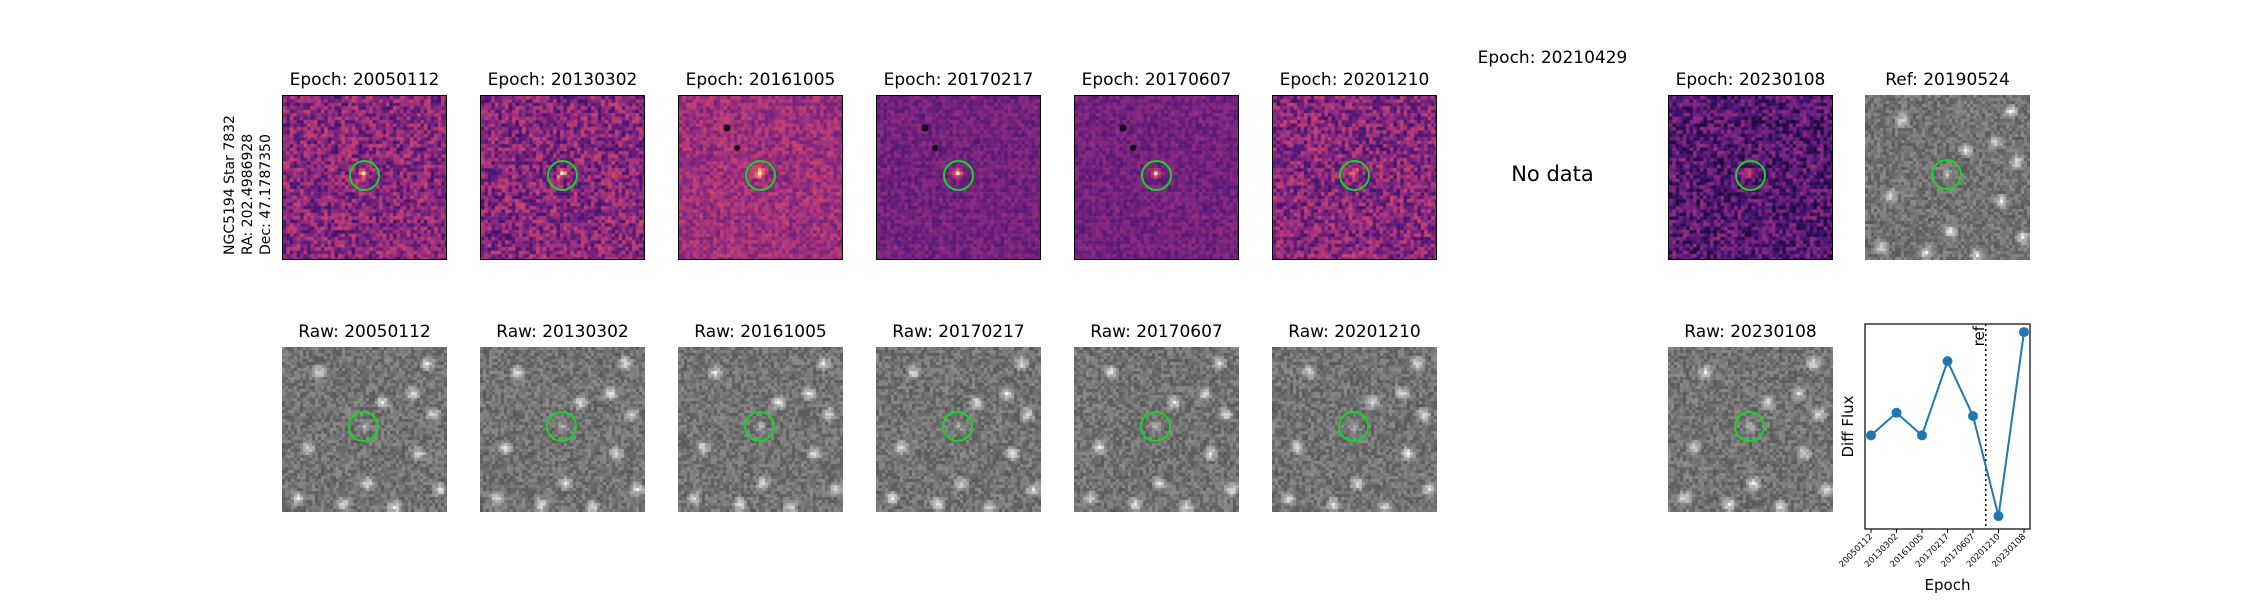 This screenshot has height=600, width=2250. Describe the element at coordinates (364, 80) in the screenshot. I see `diff-title-1: Epoch: 20050112` at that location.